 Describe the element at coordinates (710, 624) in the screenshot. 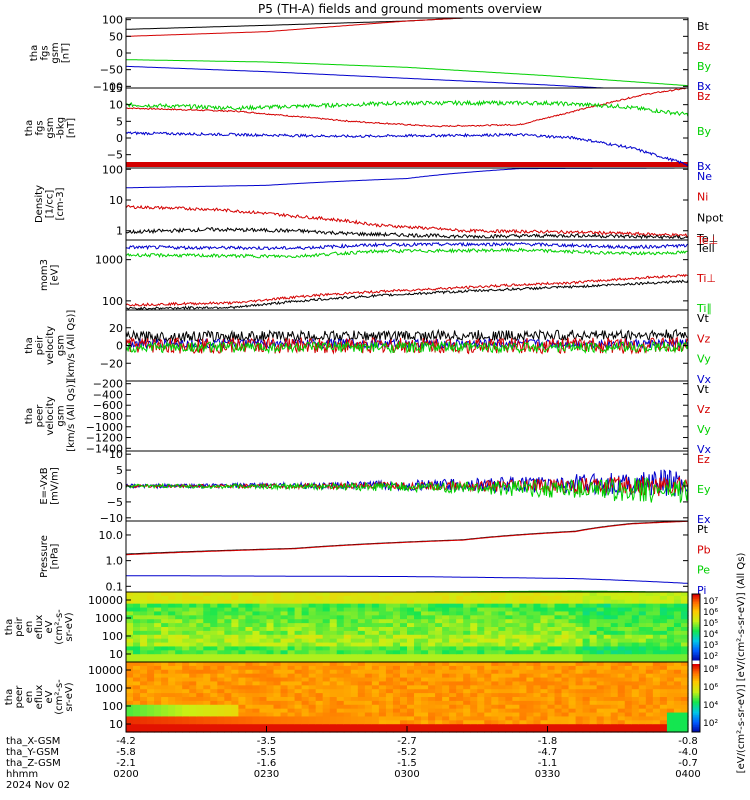

I see `colorbar-tick: 10⁵` at that location.